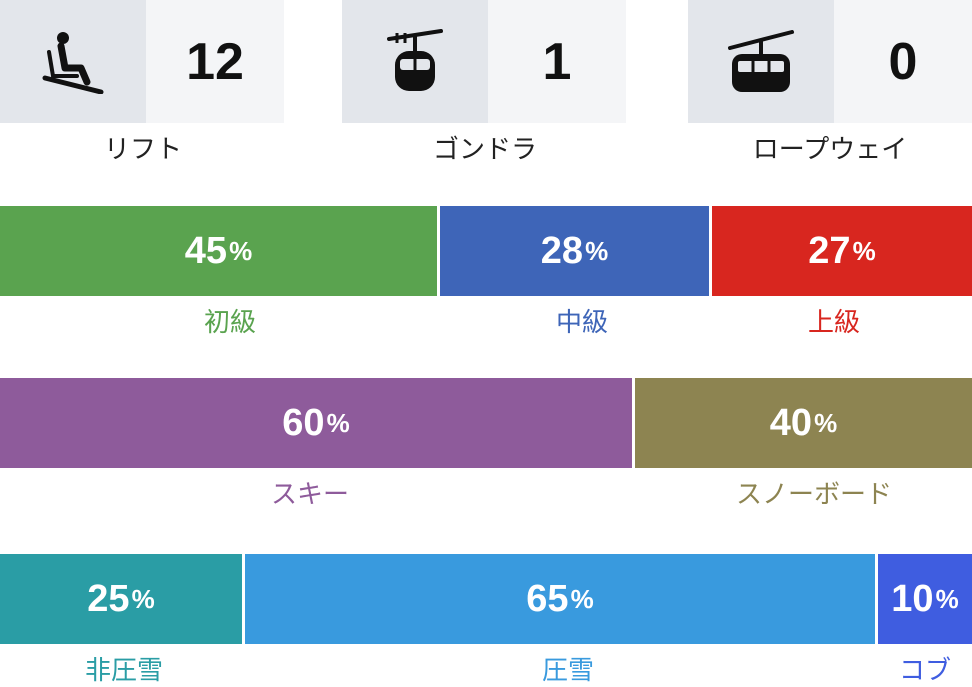 This screenshot has width=972, height=687. I want to click on ungroomed-label: 非圧雪, so click(123, 671).